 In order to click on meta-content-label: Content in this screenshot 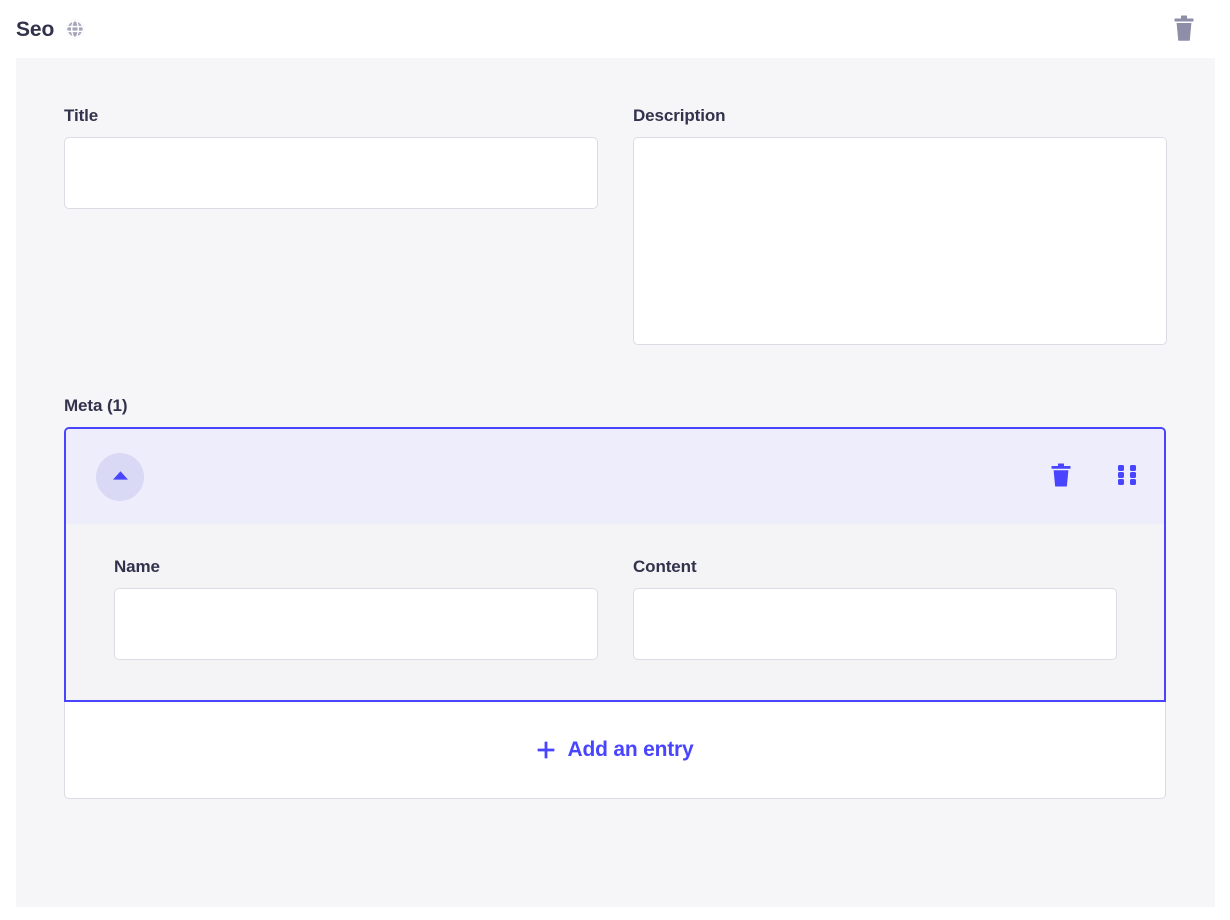, I will do `click(665, 566)`.